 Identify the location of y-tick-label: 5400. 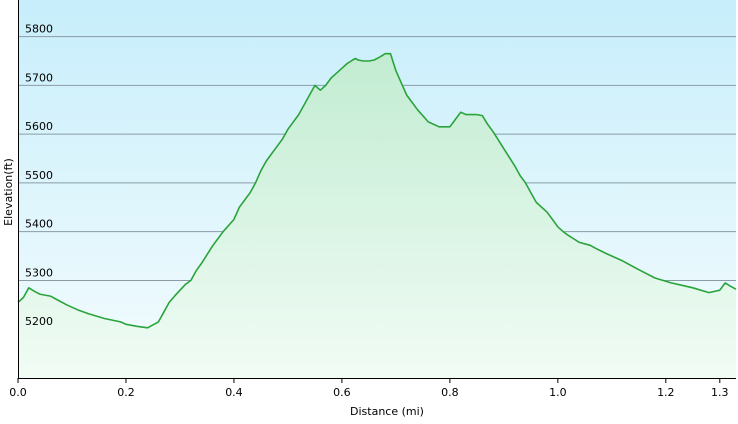
(39, 224).